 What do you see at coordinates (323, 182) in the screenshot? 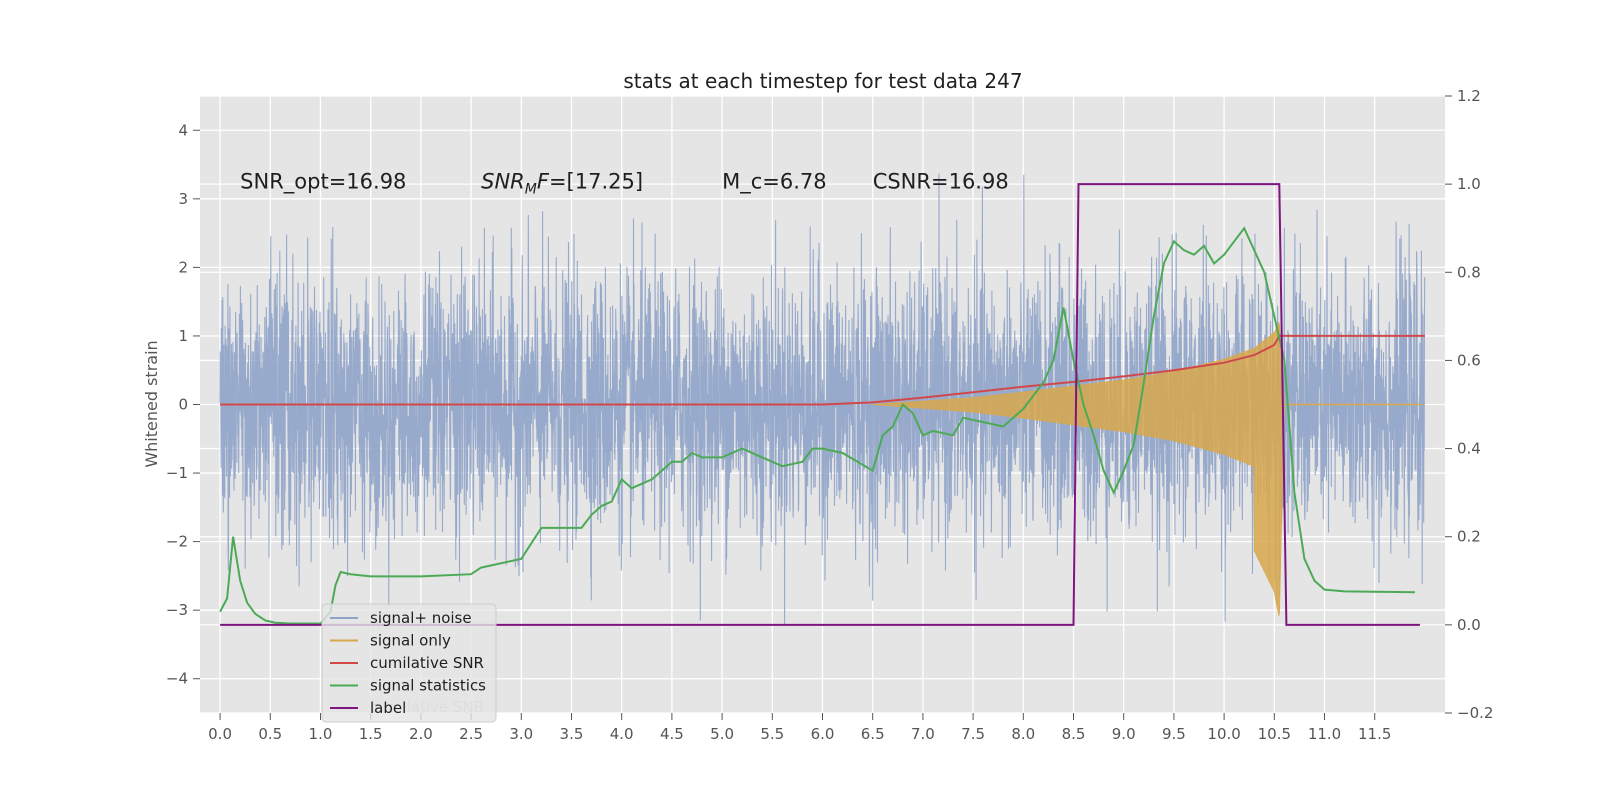
I see `annotation-text: SNR_opt=16.98` at bounding box center [323, 182].